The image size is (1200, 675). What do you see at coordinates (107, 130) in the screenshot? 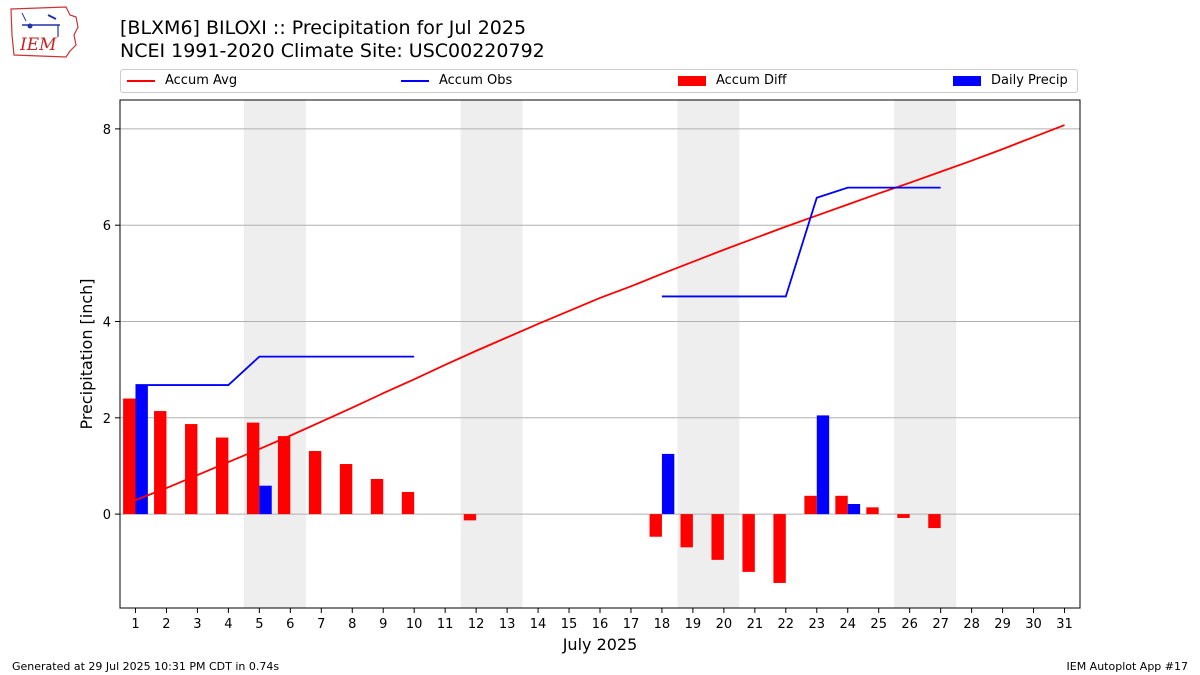
I see `y-tick-label: 8` at bounding box center [107, 130].